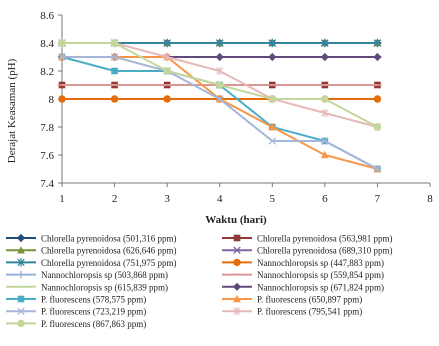 The width and height of the screenshot is (439, 346). I want to click on x-tick-label: 4, so click(220, 199).